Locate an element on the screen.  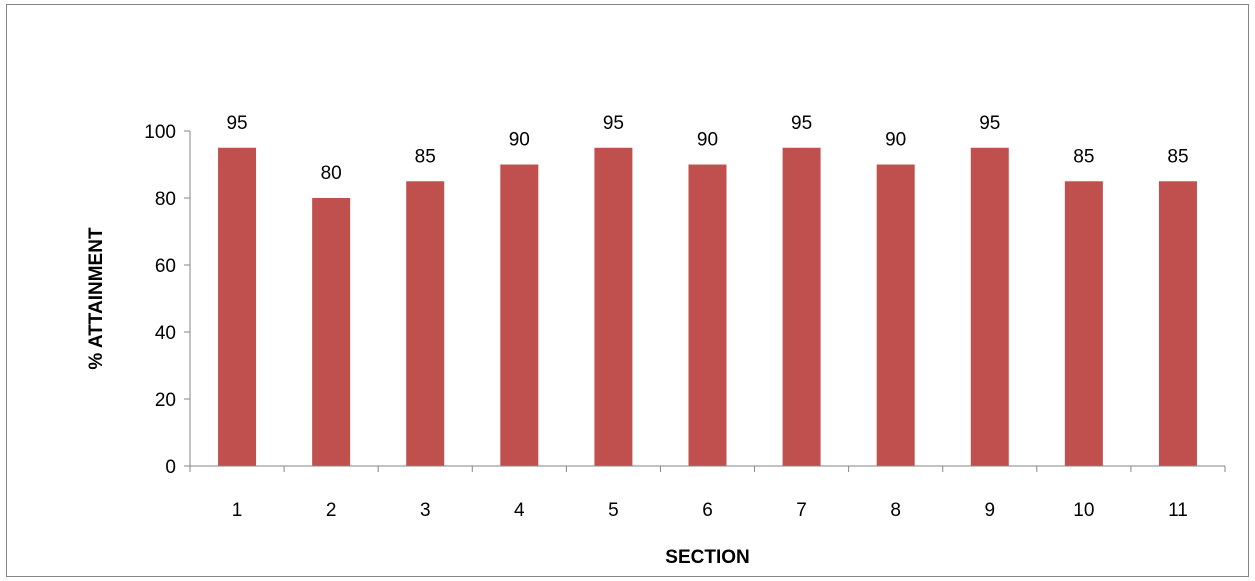
x-tick-label: 2 is located at coordinates (331, 510).